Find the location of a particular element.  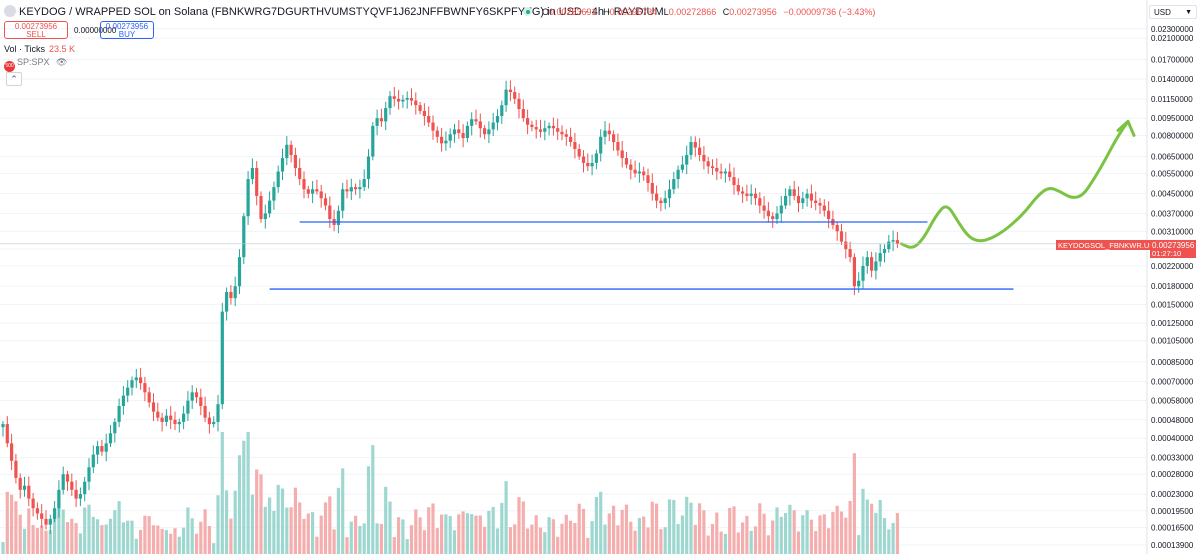

sell-button: 0.00273956 SELL is located at coordinates (36, 30).